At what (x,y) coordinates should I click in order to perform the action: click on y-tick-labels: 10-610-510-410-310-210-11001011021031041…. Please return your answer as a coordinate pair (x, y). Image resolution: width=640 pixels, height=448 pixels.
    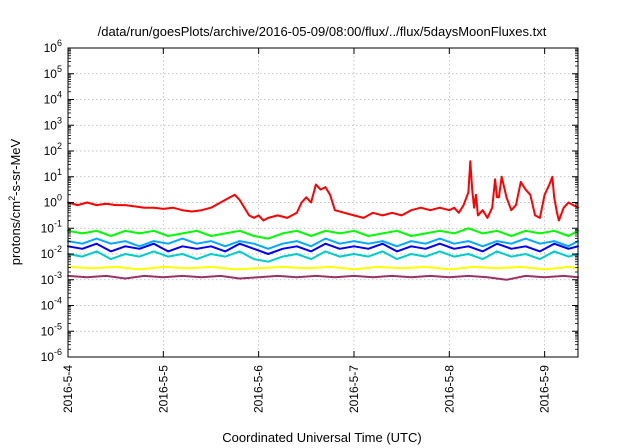
    Looking at the image, I should click on (51, 201).